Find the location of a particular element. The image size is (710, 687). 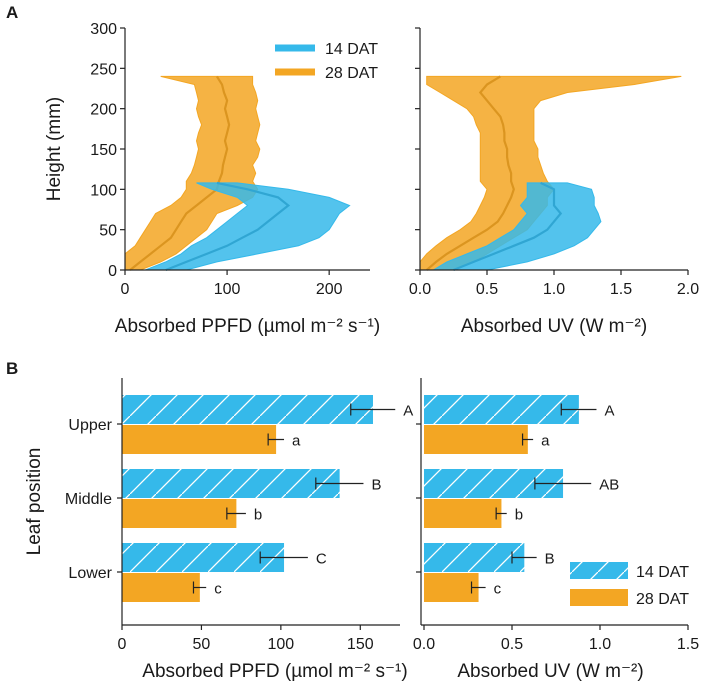

y-tick-label: 200 is located at coordinates (103, 110).